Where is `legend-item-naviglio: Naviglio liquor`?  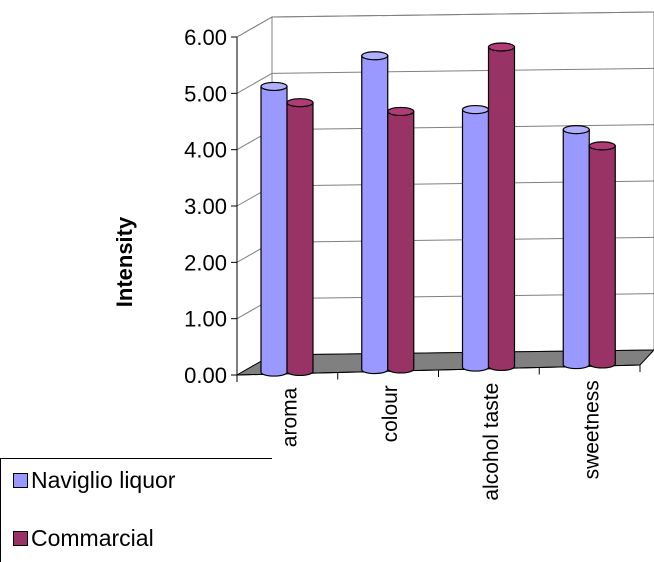 legend-item-naviglio: Naviglio liquor is located at coordinates (94, 480).